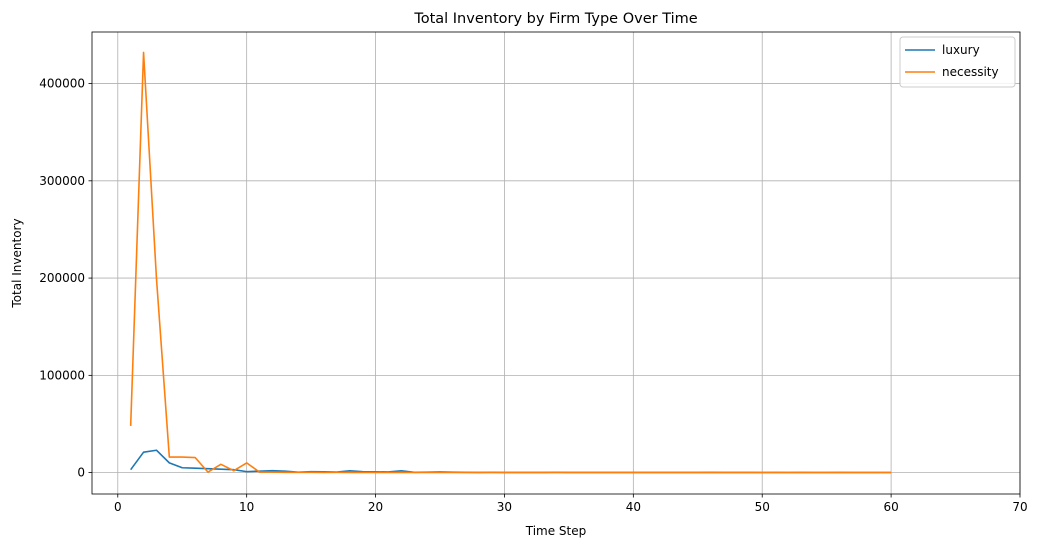 This screenshot has width=1040, height=547. I want to click on y-tick-label: 100000, so click(62, 375).